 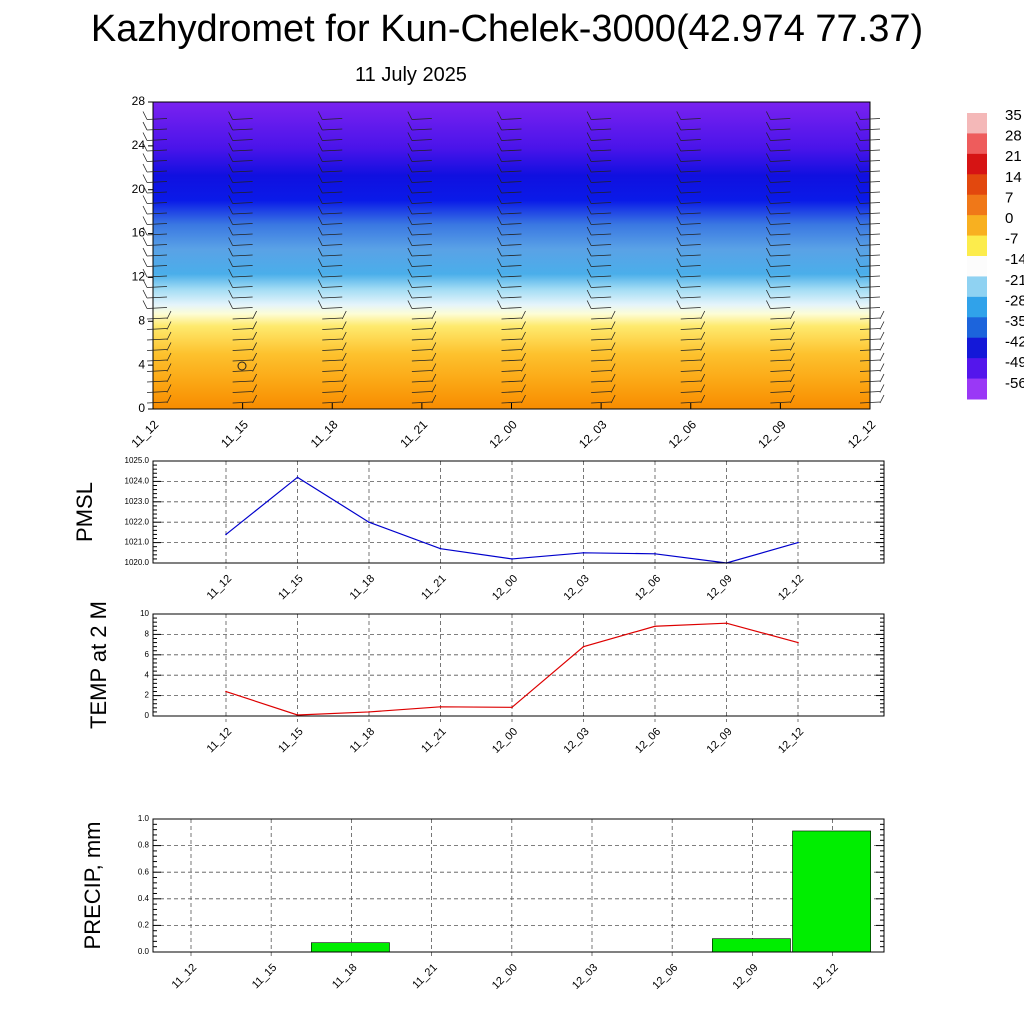 I want to click on panel1-y-tick-label: 1025.0, so click(x=137, y=460).